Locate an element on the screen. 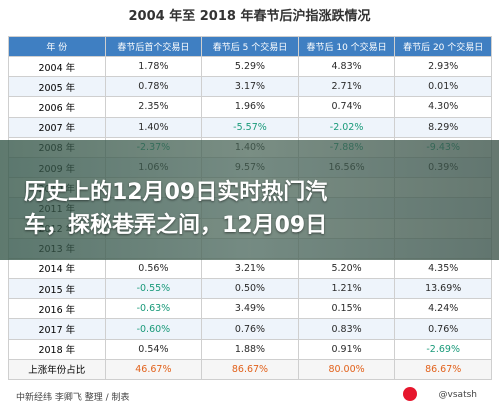 This screenshot has height=417, width=499. table-row: 2015 年 -0.55% 0.50% 1.21% 13.69% is located at coordinates (250, 289).